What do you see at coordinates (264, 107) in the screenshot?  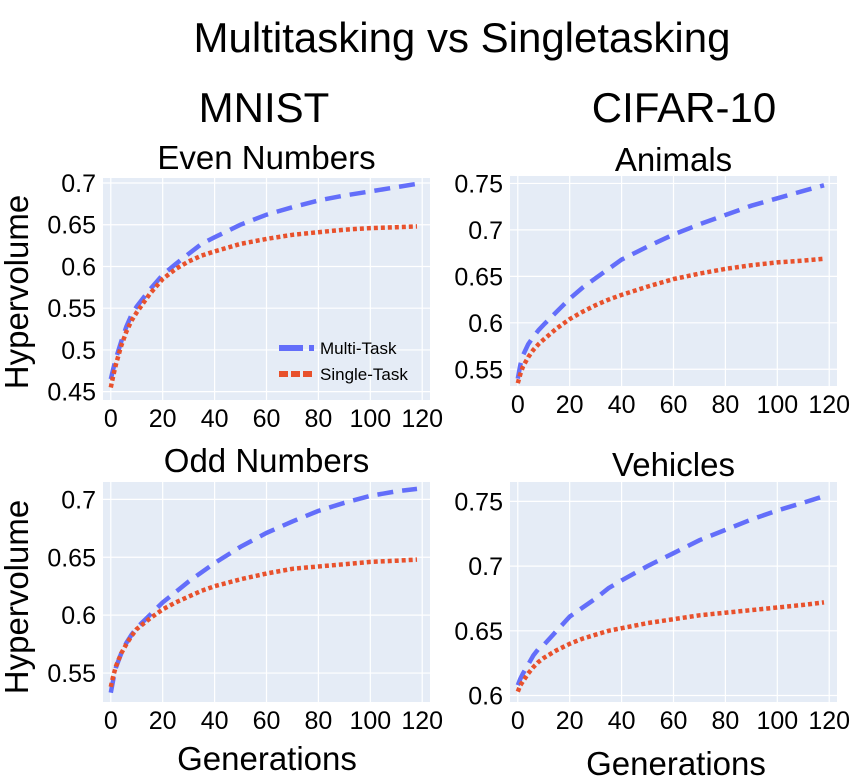 I see `column-title-mnist: MNIST` at bounding box center [264, 107].